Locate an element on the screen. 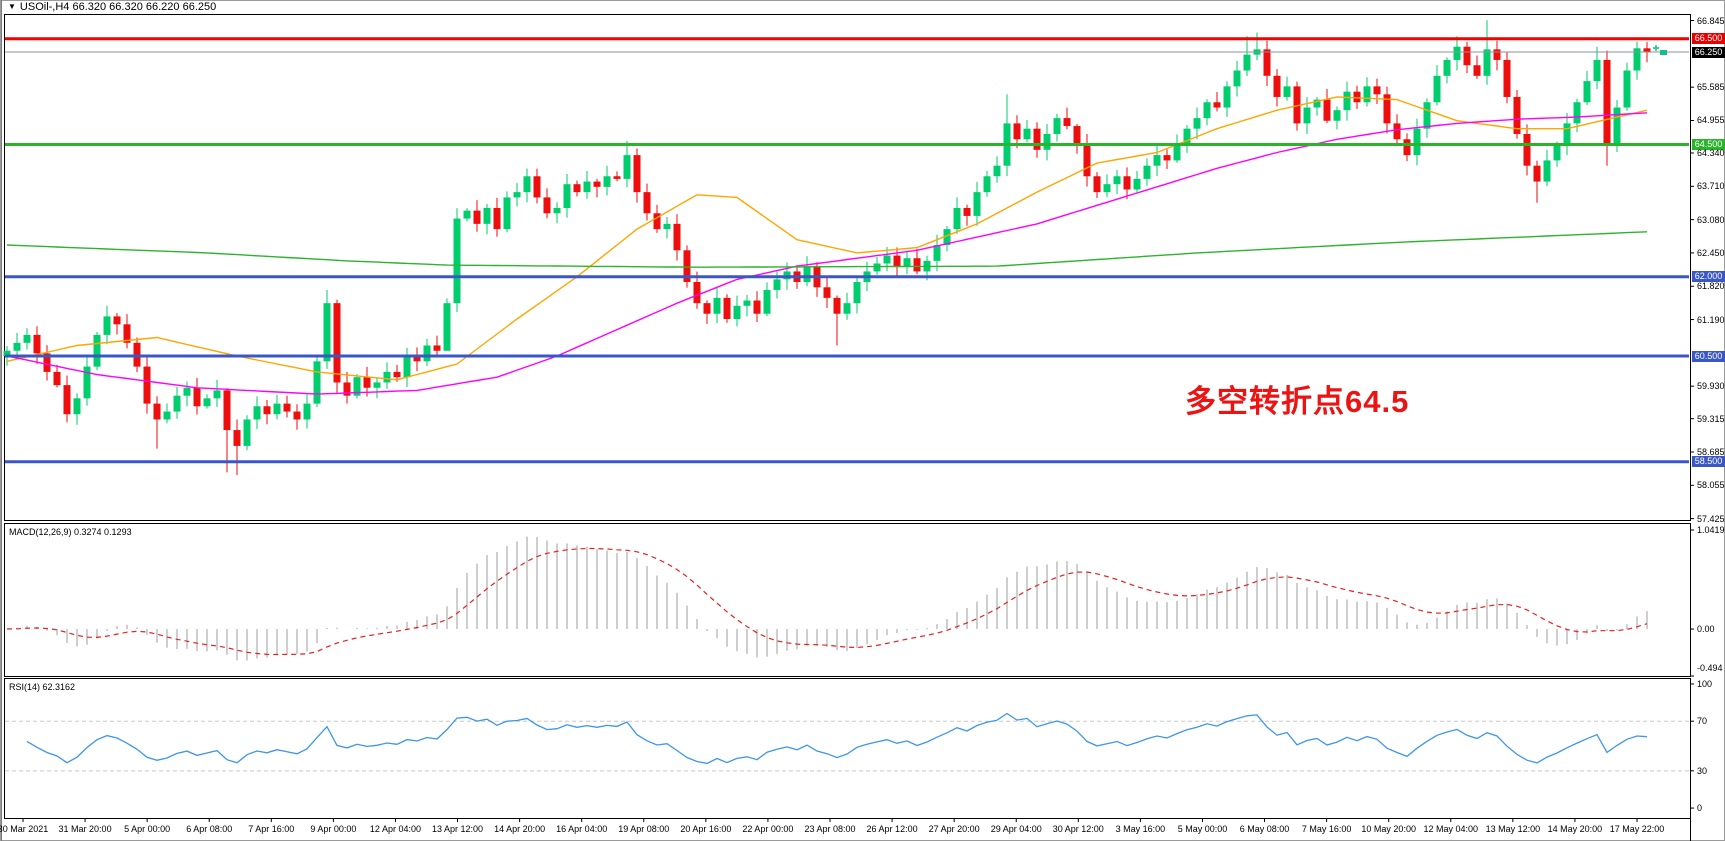  price-axis-label: 59.930 is located at coordinates (1711, 386).